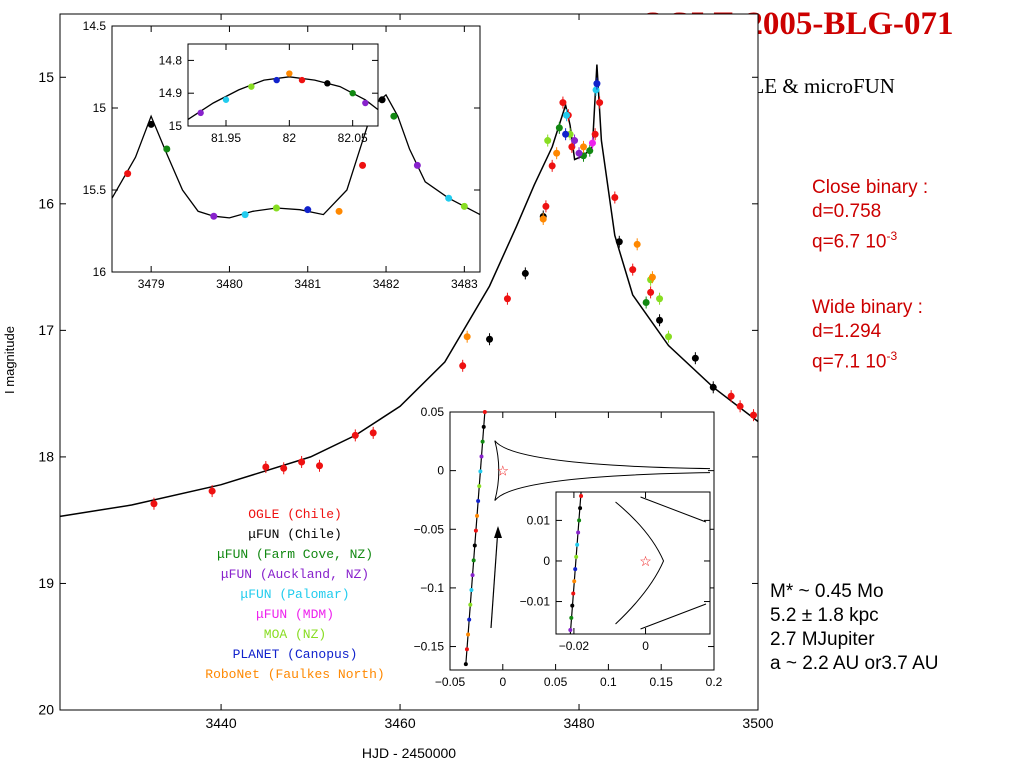  Describe the element at coordinates (574, 646) in the screenshot. I see `caustic-zoom-inset-x-tick-label: −0.02` at that location.